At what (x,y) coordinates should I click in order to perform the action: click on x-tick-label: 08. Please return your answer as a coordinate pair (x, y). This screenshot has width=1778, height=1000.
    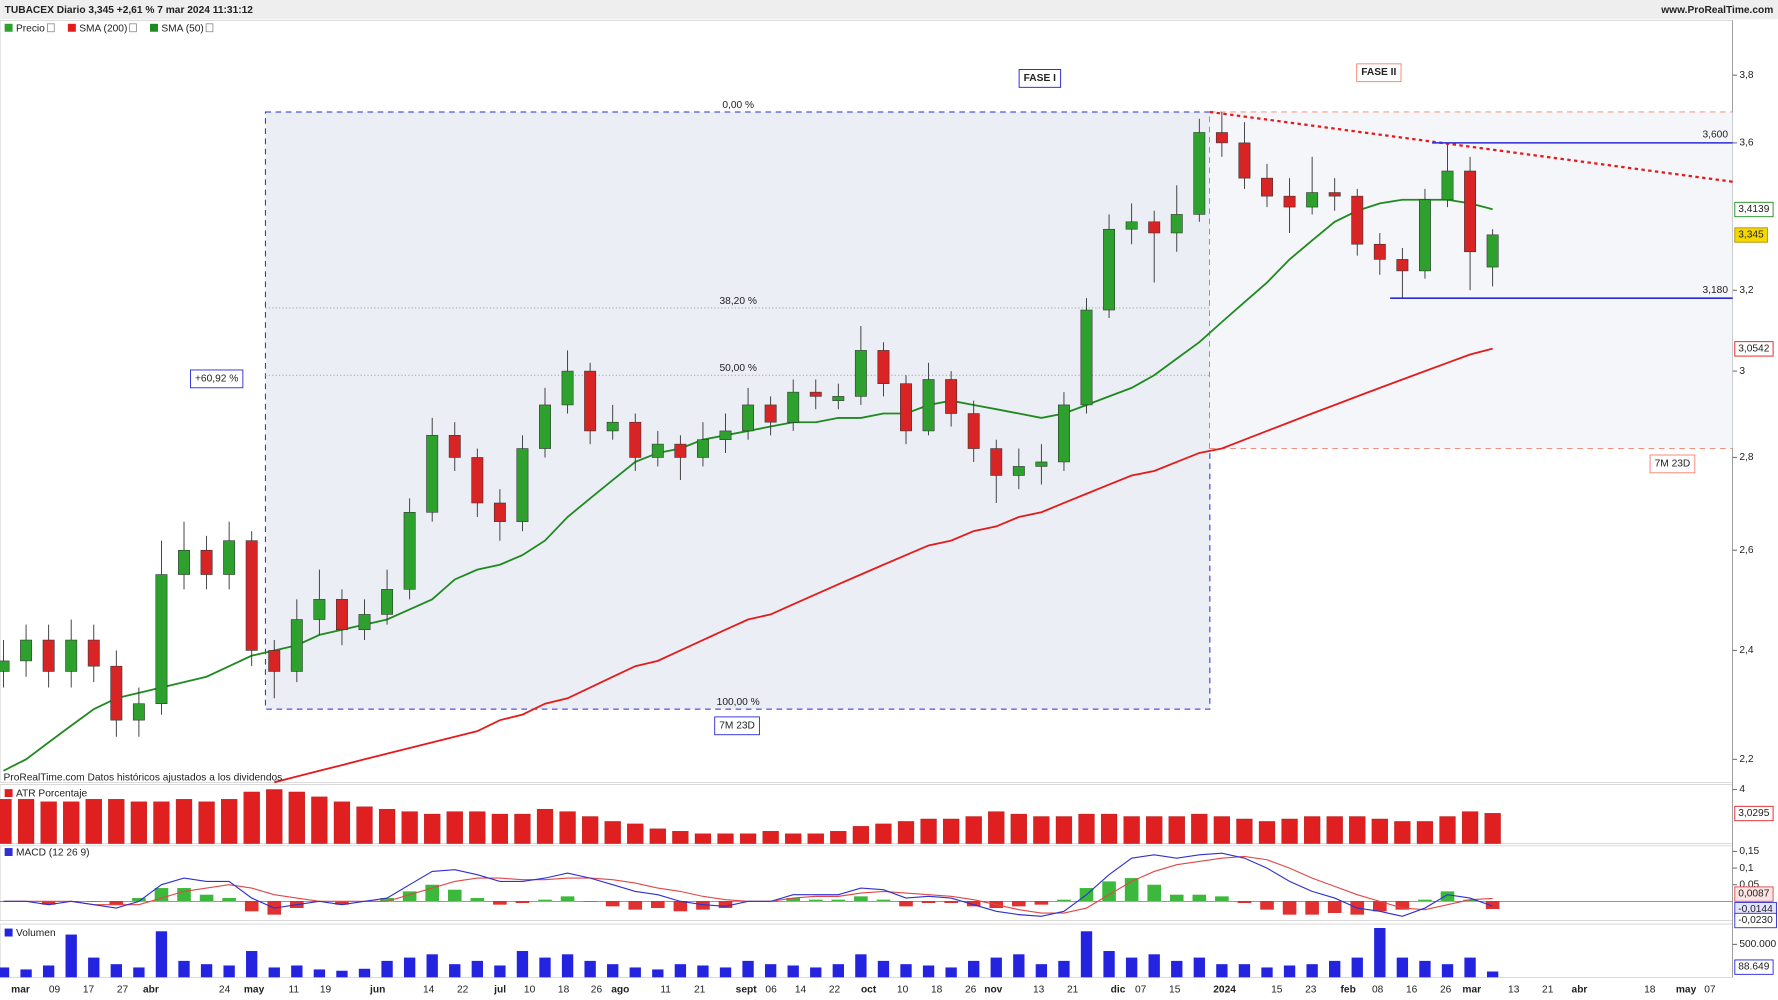
    Looking at the image, I should click on (1378, 989).